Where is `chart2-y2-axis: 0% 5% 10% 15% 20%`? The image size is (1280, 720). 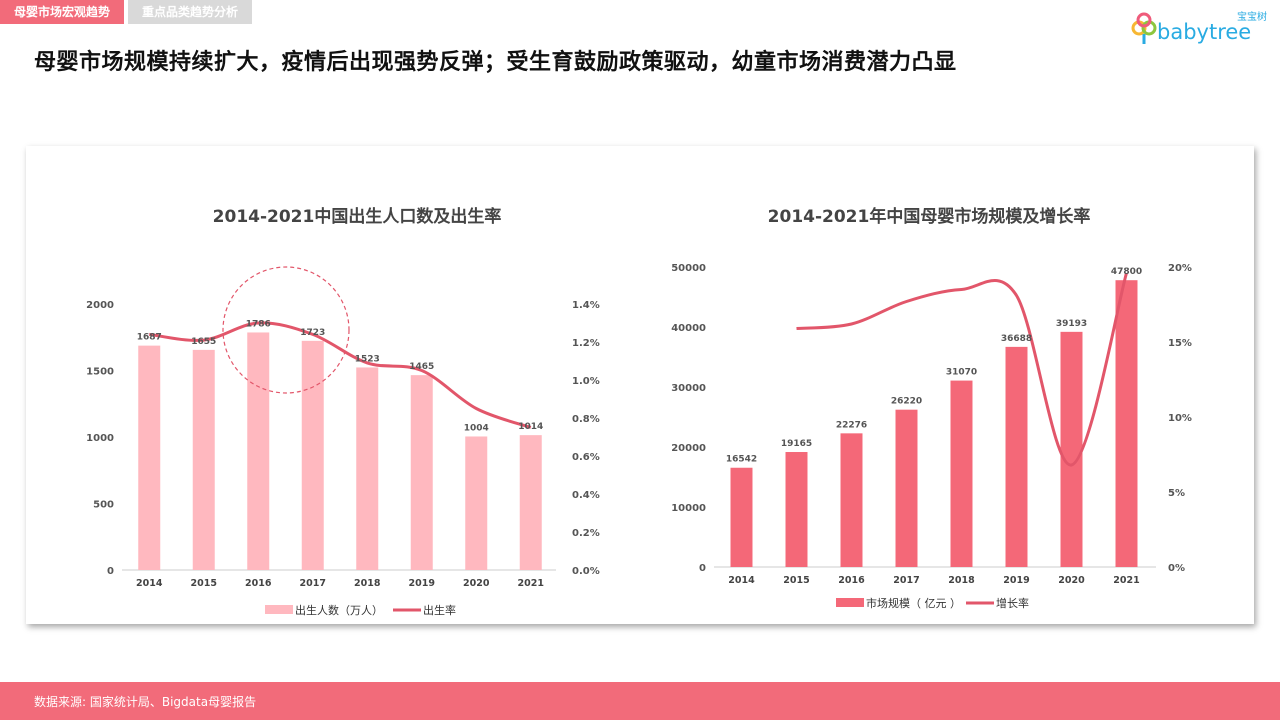 chart2-y2-axis: 0% 5% 10% 15% 20% is located at coordinates (1180, 418).